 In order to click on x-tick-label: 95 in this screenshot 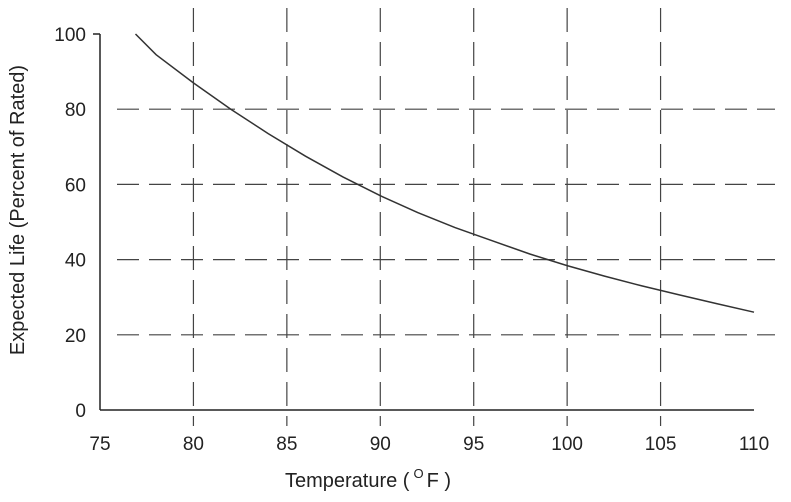, I will do `click(473, 444)`.